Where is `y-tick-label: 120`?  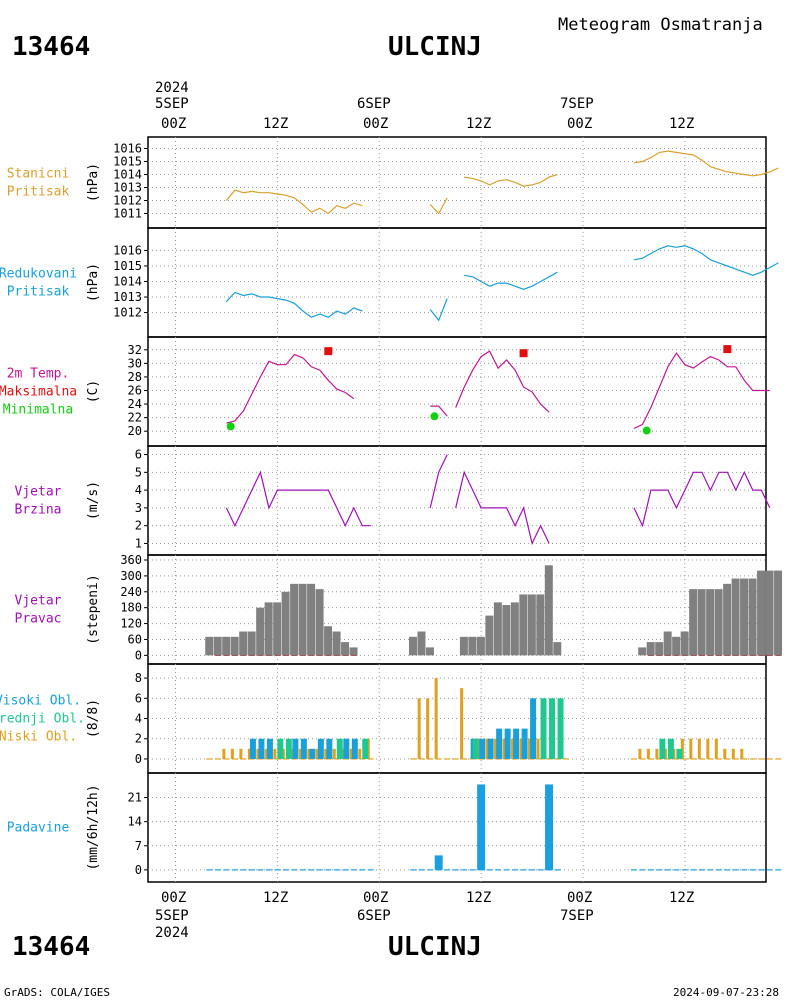
y-tick-label: 120 is located at coordinates (131, 624).